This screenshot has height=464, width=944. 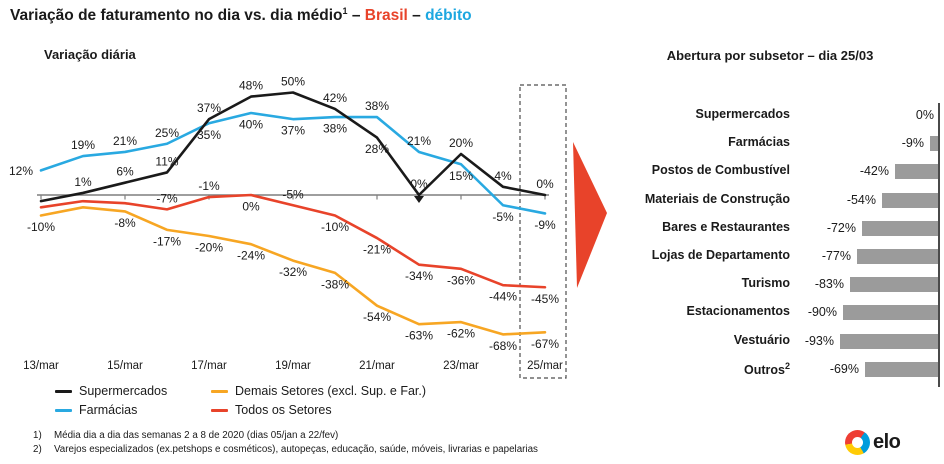 I want to click on legend-label: Farmácias, so click(x=108, y=410).